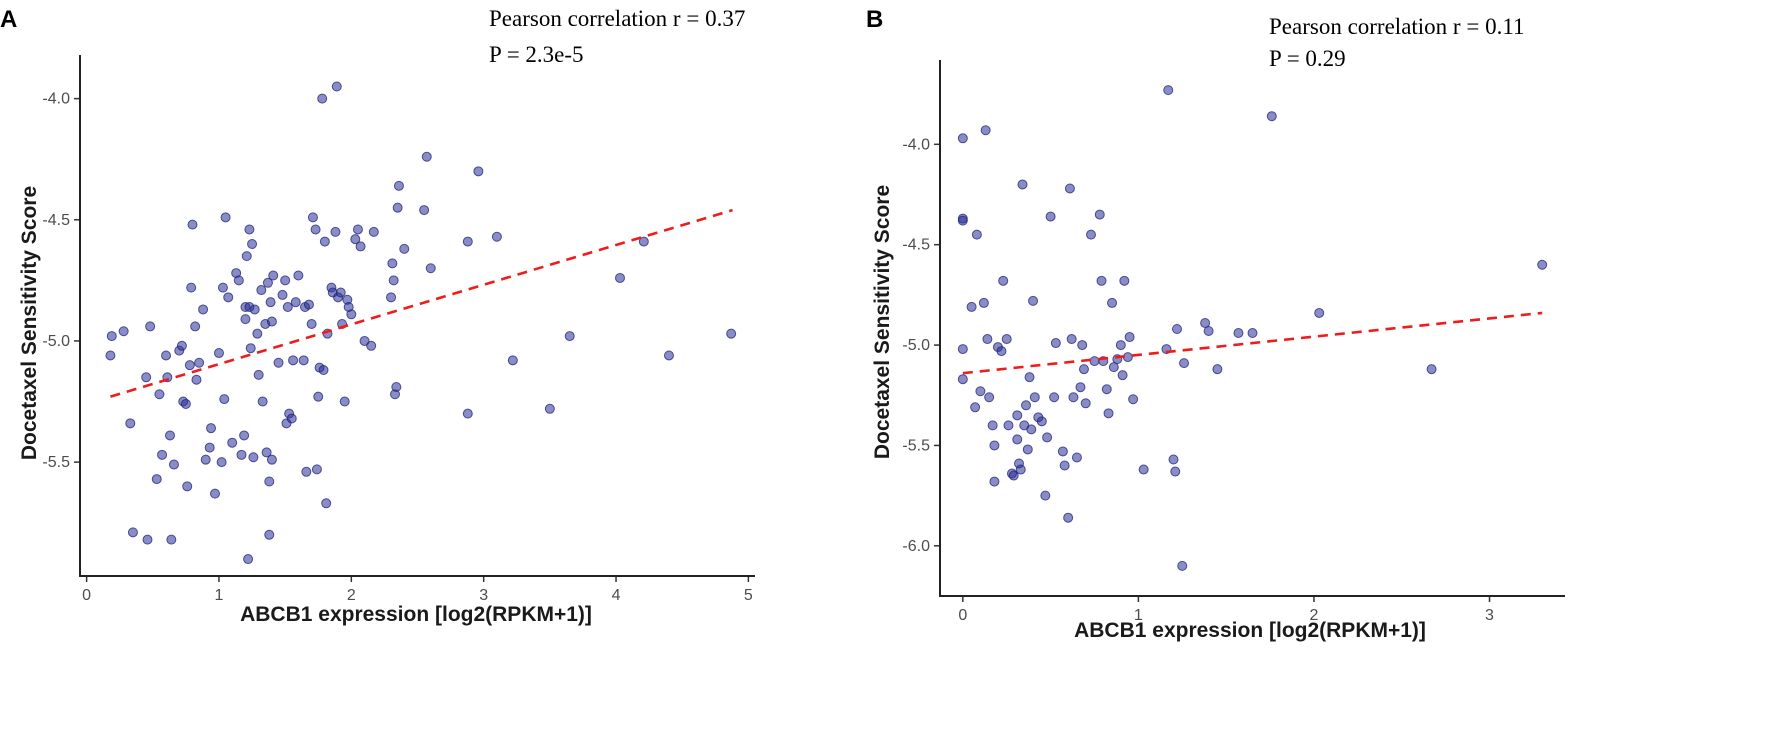  What do you see at coordinates (61, 281) in the screenshot?
I see `panel-a-y-ticks: -4.0 -4.5 -5.0 -5.5` at bounding box center [61, 281].